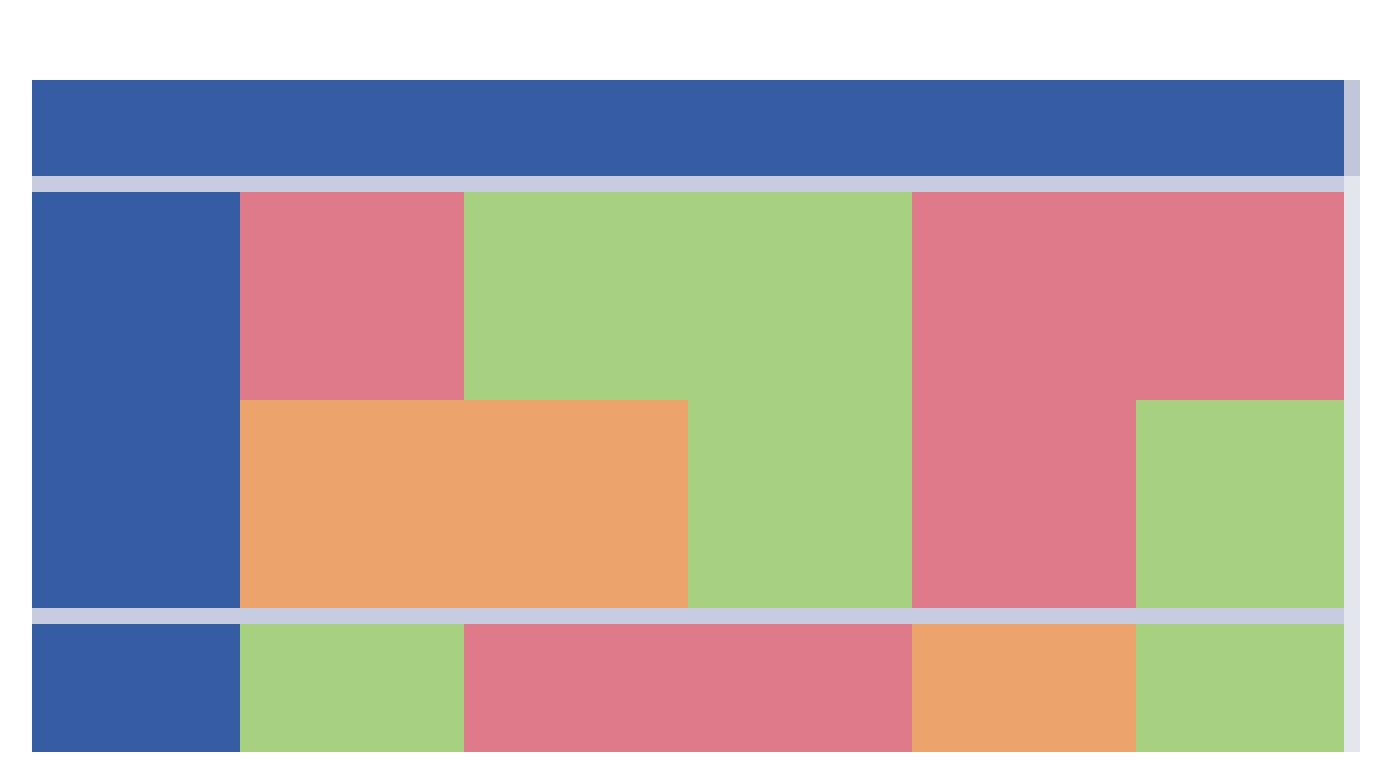 The width and height of the screenshot is (1378, 776). What do you see at coordinates (1352, 128) in the screenshot?
I see `scrollbar-thumb` at bounding box center [1352, 128].